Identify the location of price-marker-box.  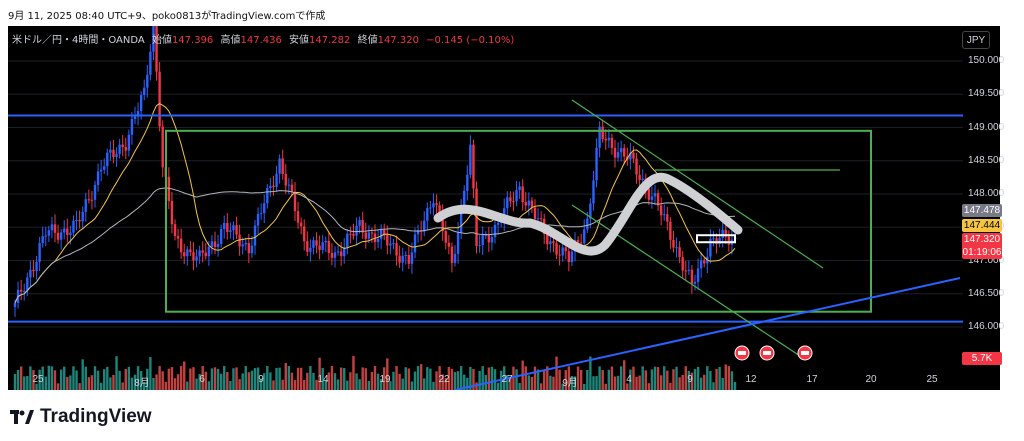
(716, 239).